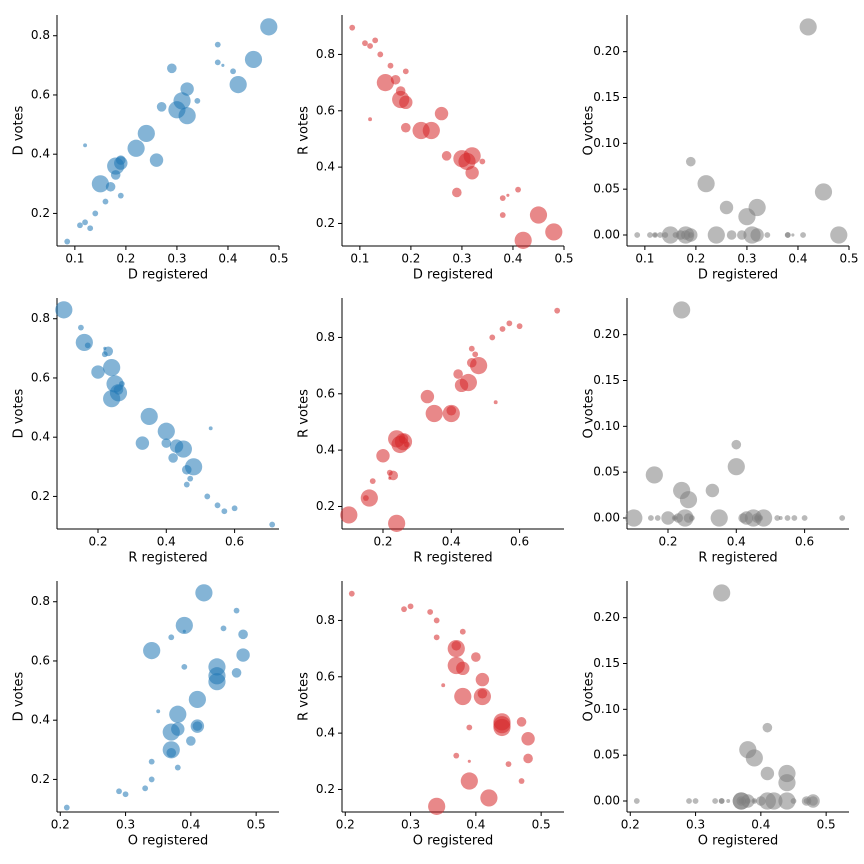 The image size is (864, 864). Describe the element at coordinates (606, 518) in the screenshot. I see `y-tick-label: 0.00` at that location.